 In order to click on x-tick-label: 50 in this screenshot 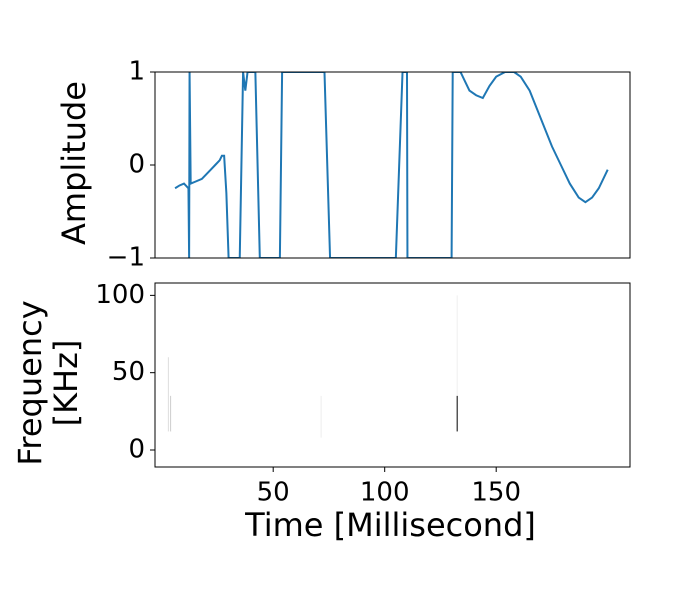, I will do `click(273, 493)`.